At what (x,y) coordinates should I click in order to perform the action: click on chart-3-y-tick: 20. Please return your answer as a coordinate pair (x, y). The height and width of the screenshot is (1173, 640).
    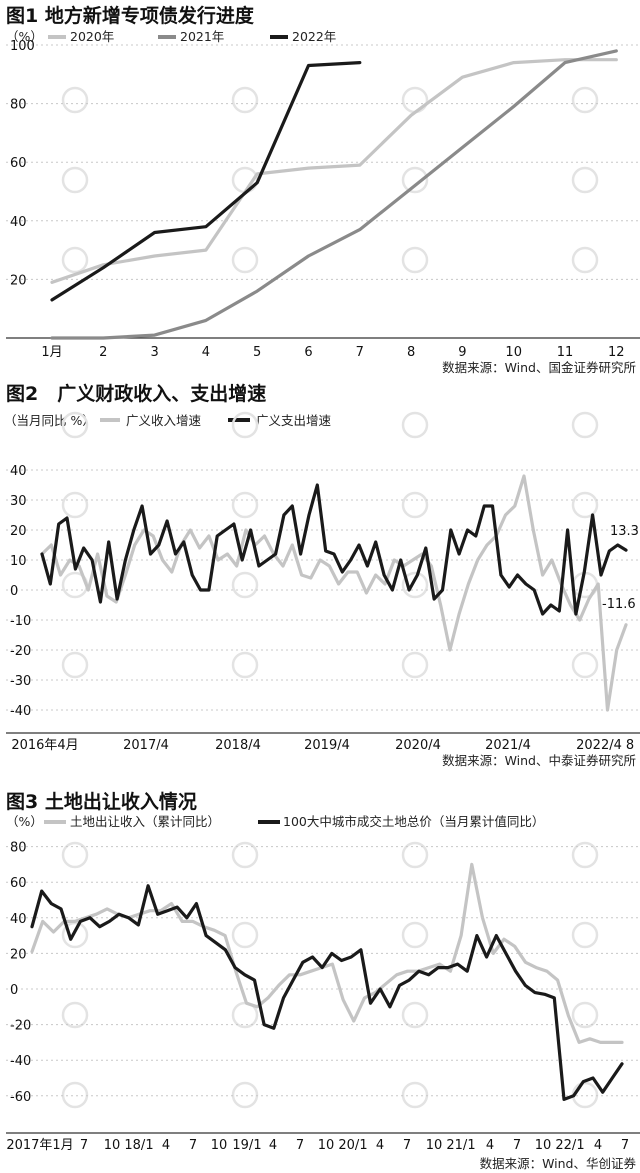
    Looking at the image, I should click on (18, 954).